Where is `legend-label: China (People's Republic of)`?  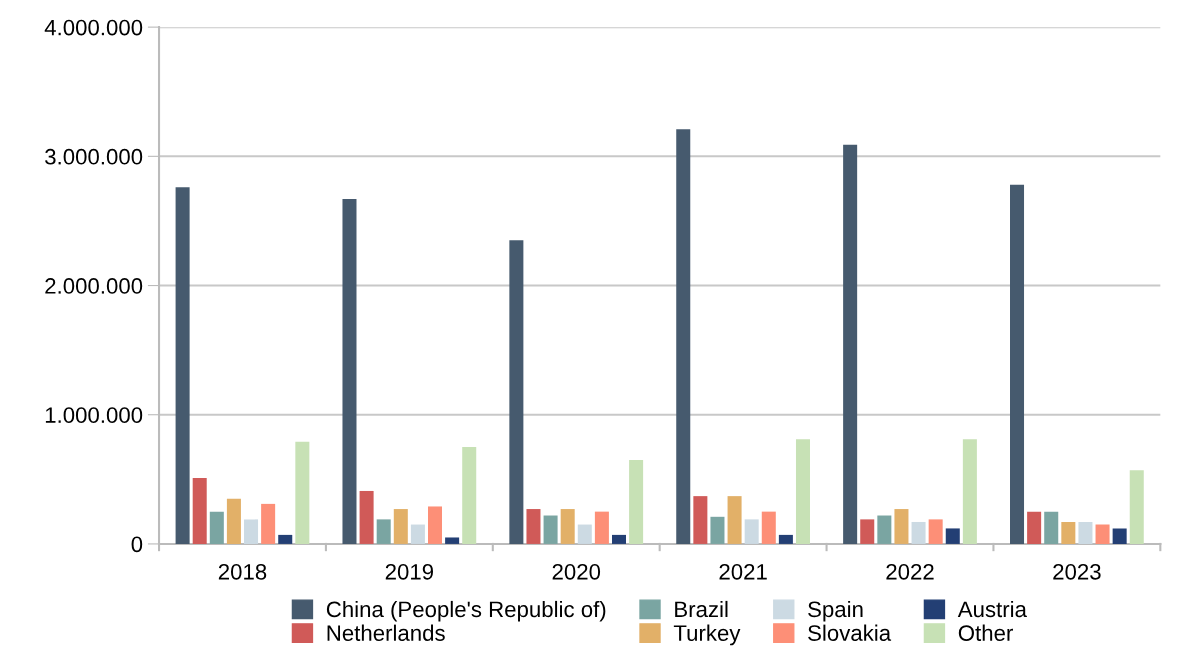 legend-label: China (People's Republic of) is located at coordinates (466, 611).